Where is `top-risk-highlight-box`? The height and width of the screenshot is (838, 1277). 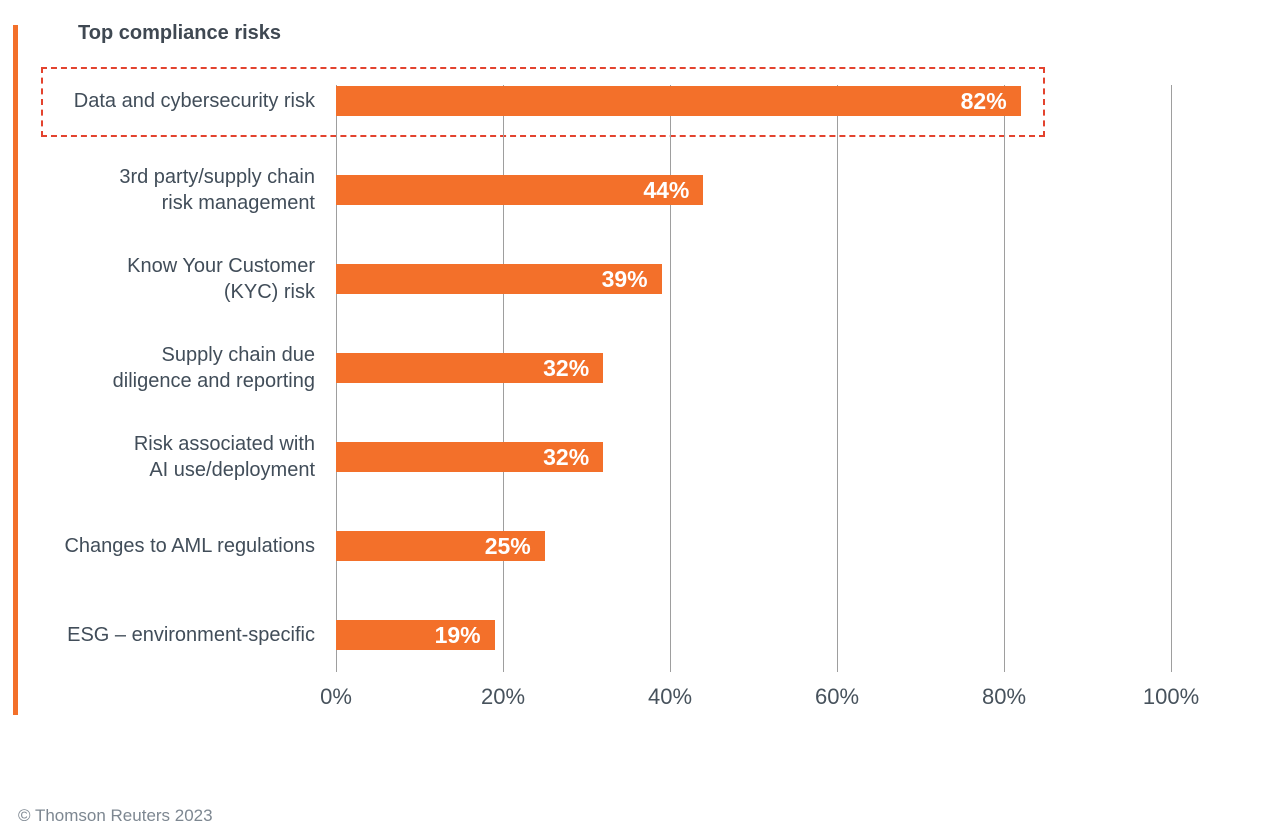
top-risk-highlight-box is located at coordinates (543, 102).